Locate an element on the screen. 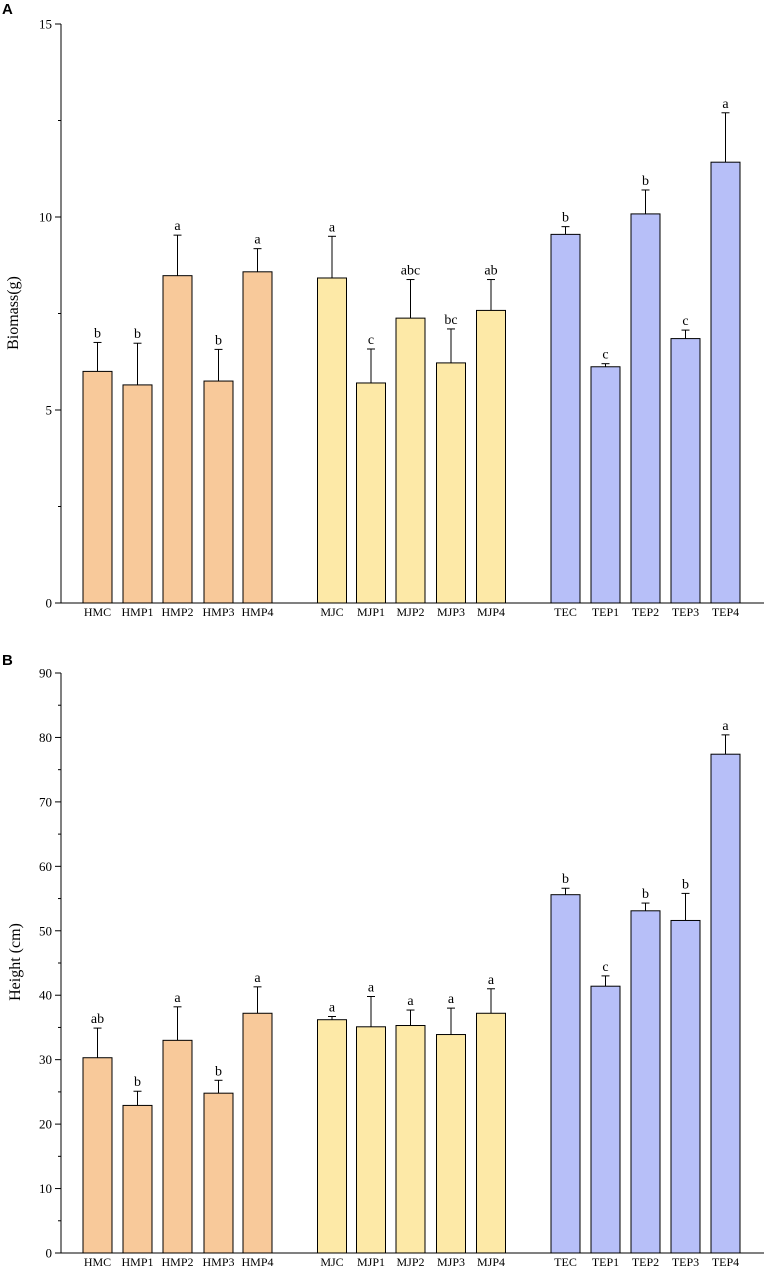  bar-mjp2 is located at coordinates (410, 1139).